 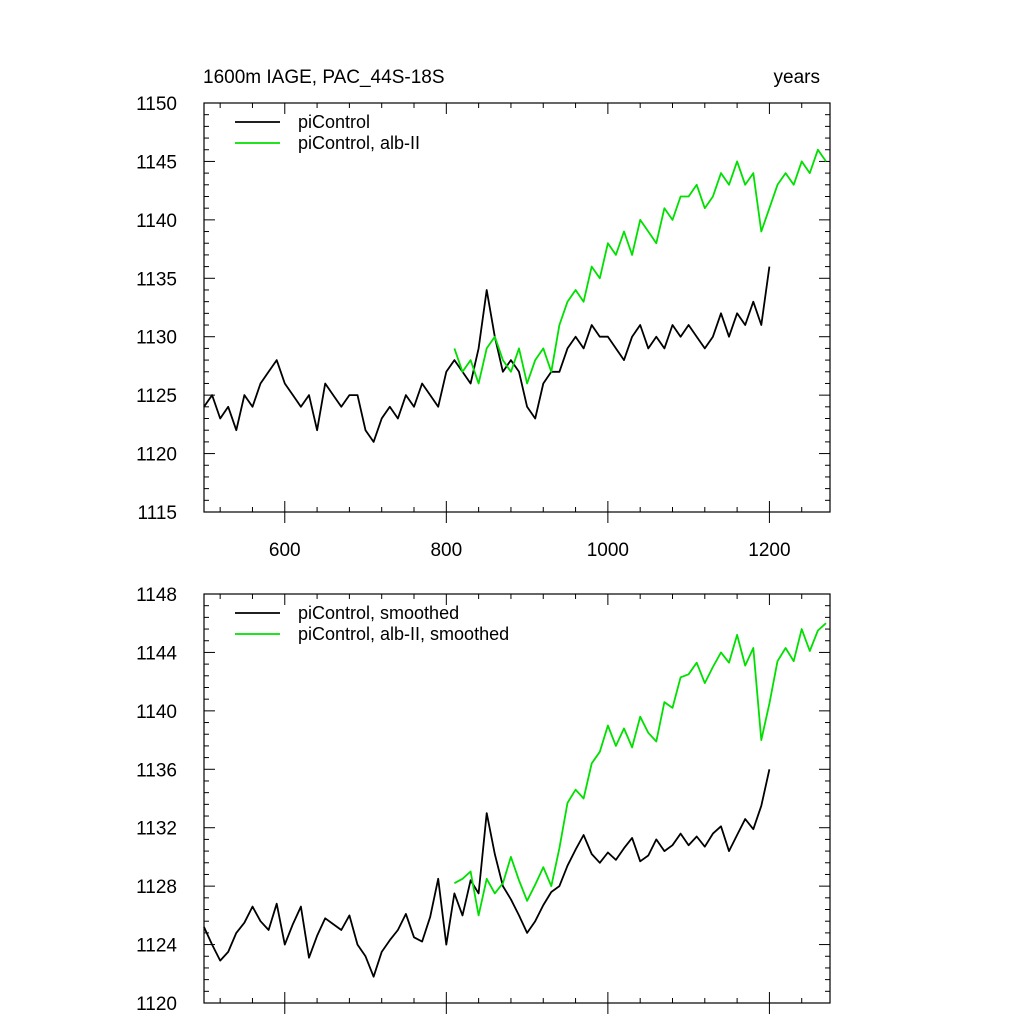 I want to click on y-tick-label: 1150, so click(x=156, y=104).